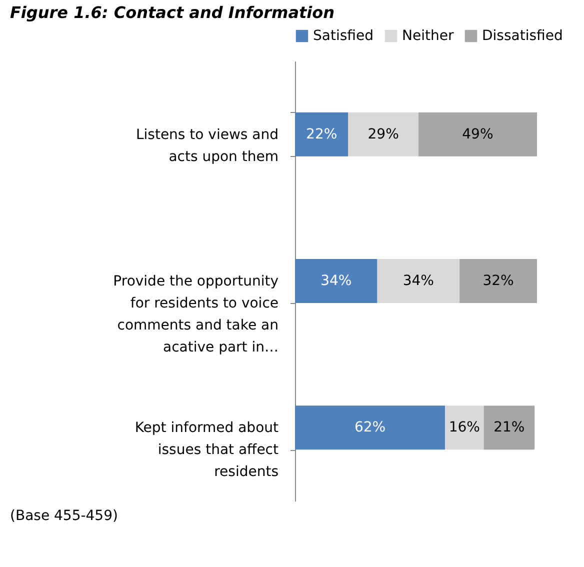 The width and height of the screenshot is (584, 567). What do you see at coordinates (428, 36) in the screenshot?
I see `legend-label: Neither` at bounding box center [428, 36].